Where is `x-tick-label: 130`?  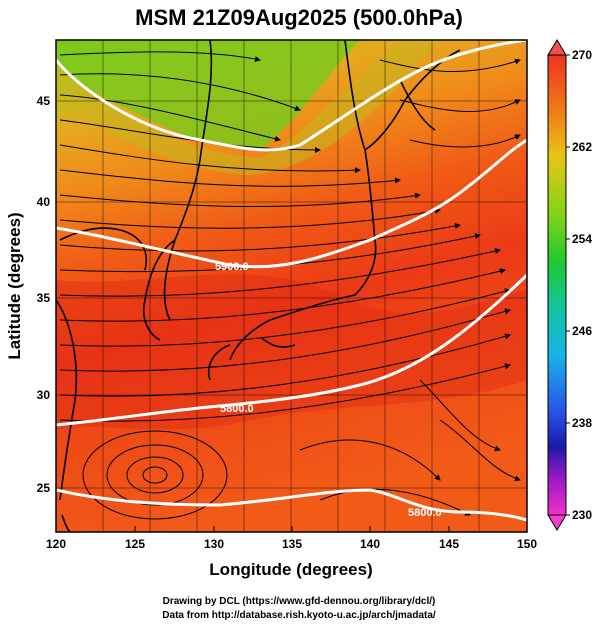 x-tick-label: 130 is located at coordinates (214, 544).